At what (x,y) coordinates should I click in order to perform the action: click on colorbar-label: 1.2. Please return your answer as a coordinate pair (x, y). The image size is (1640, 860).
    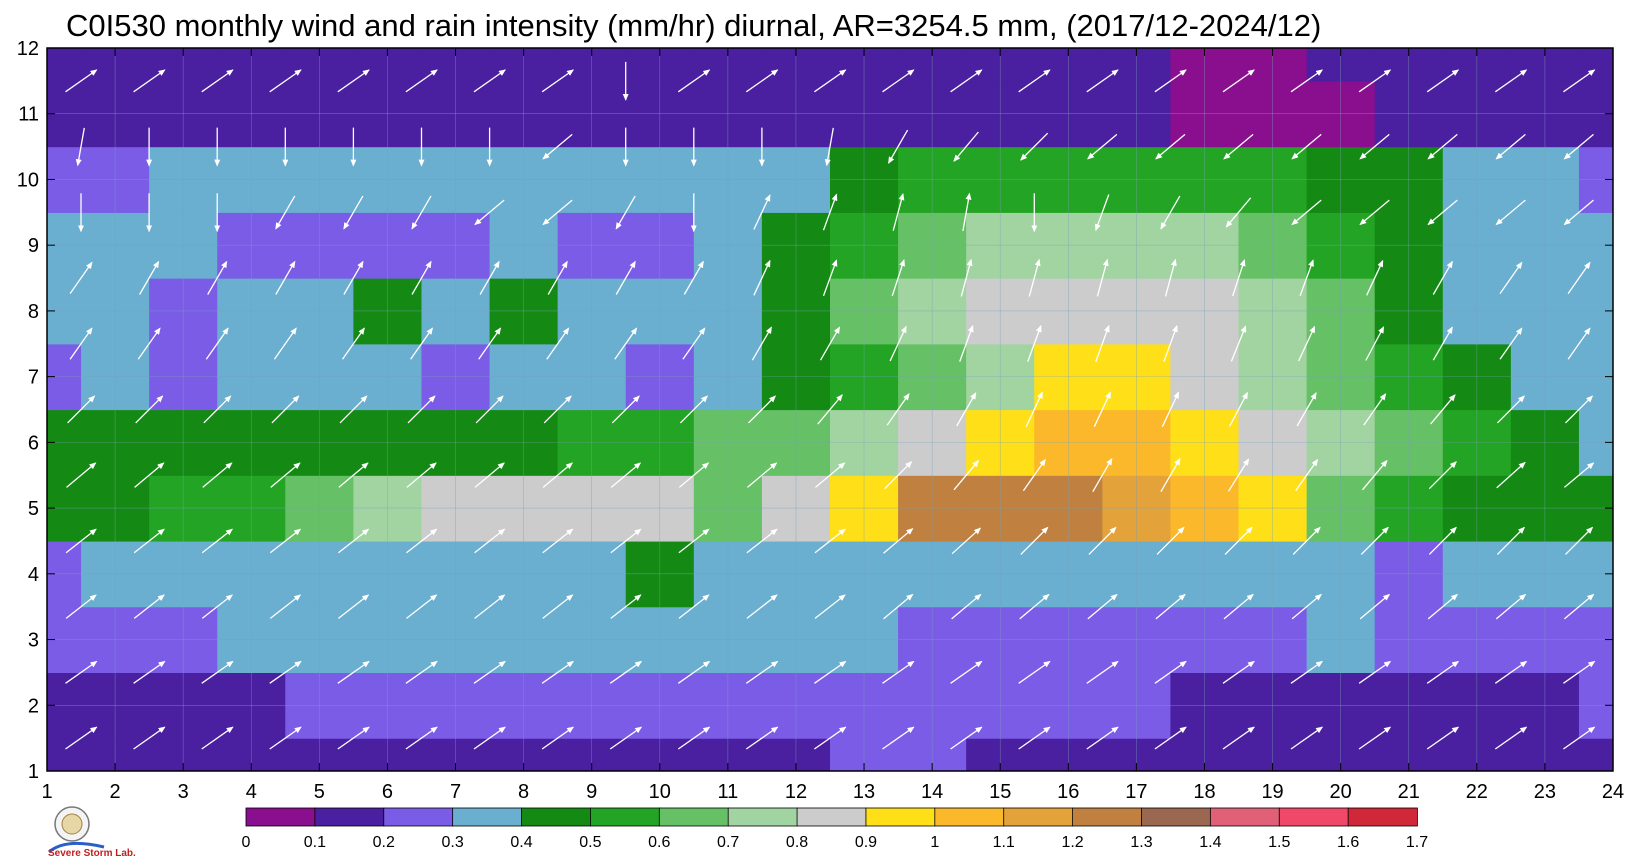
    Looking at the image, I should click on (1072, 842).